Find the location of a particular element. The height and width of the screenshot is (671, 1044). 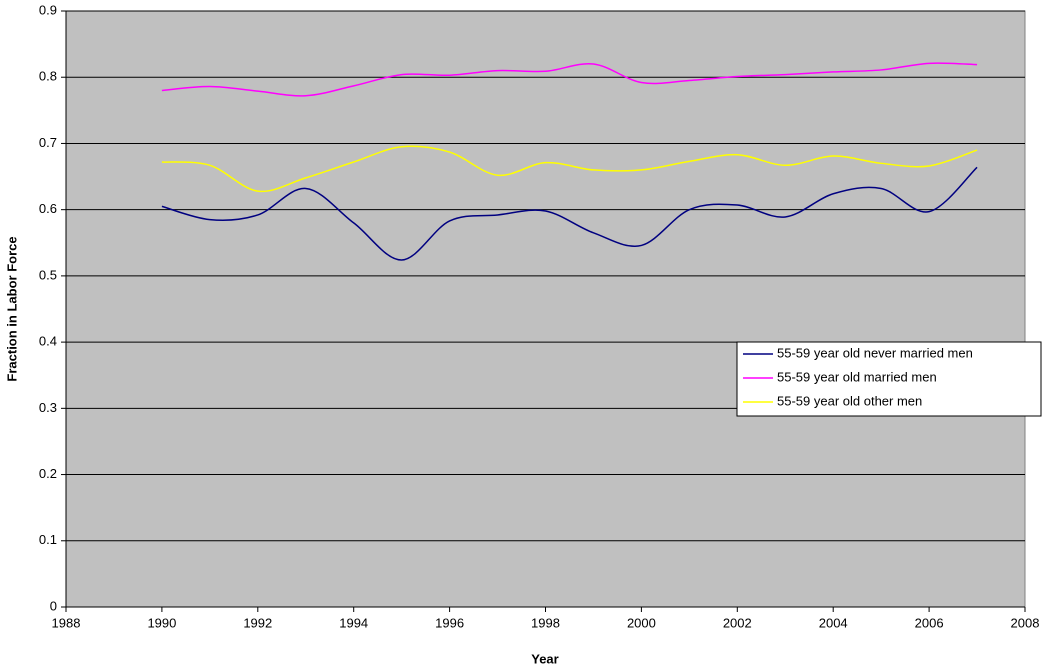

x-tick-label: 2000 is located at coordinates (641, 622).